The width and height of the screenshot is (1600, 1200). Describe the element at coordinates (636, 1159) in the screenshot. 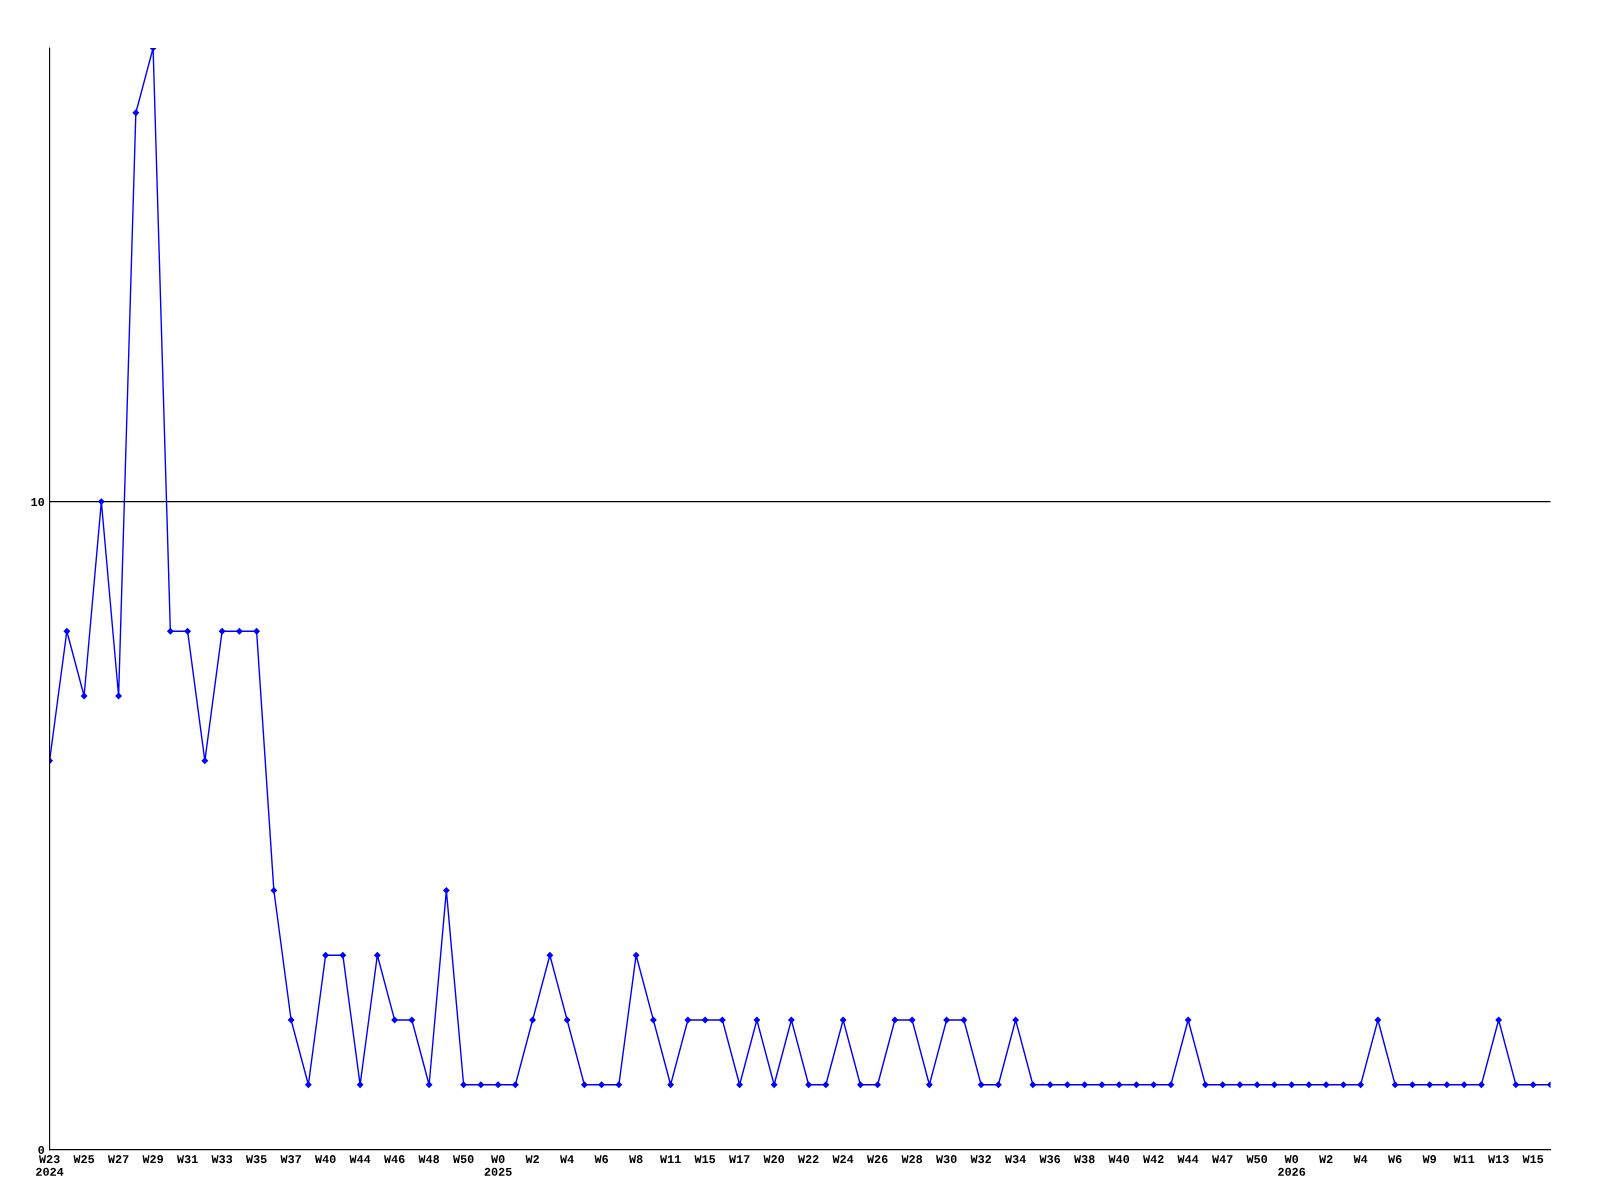

I see `x-tick-label: W8` at that location.